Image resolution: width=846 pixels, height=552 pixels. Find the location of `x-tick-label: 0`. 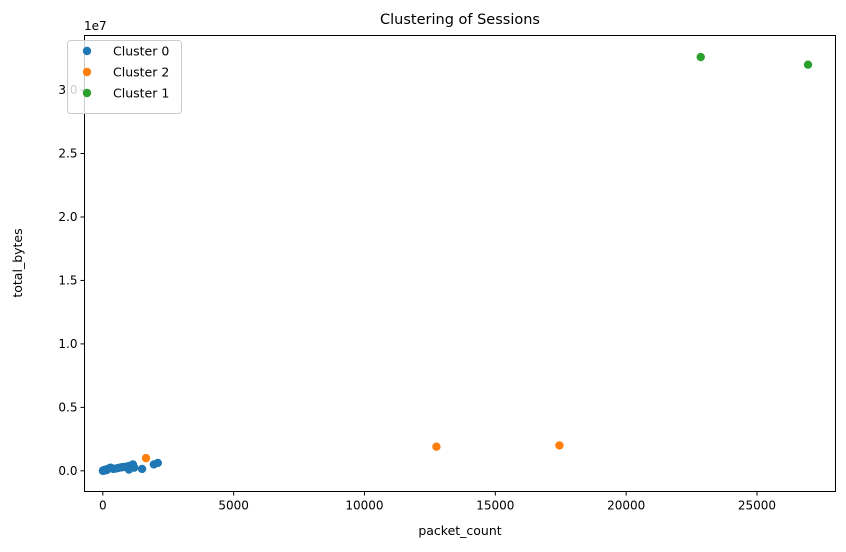

x-tick-label: 0 is located at coordinates (103, 506).